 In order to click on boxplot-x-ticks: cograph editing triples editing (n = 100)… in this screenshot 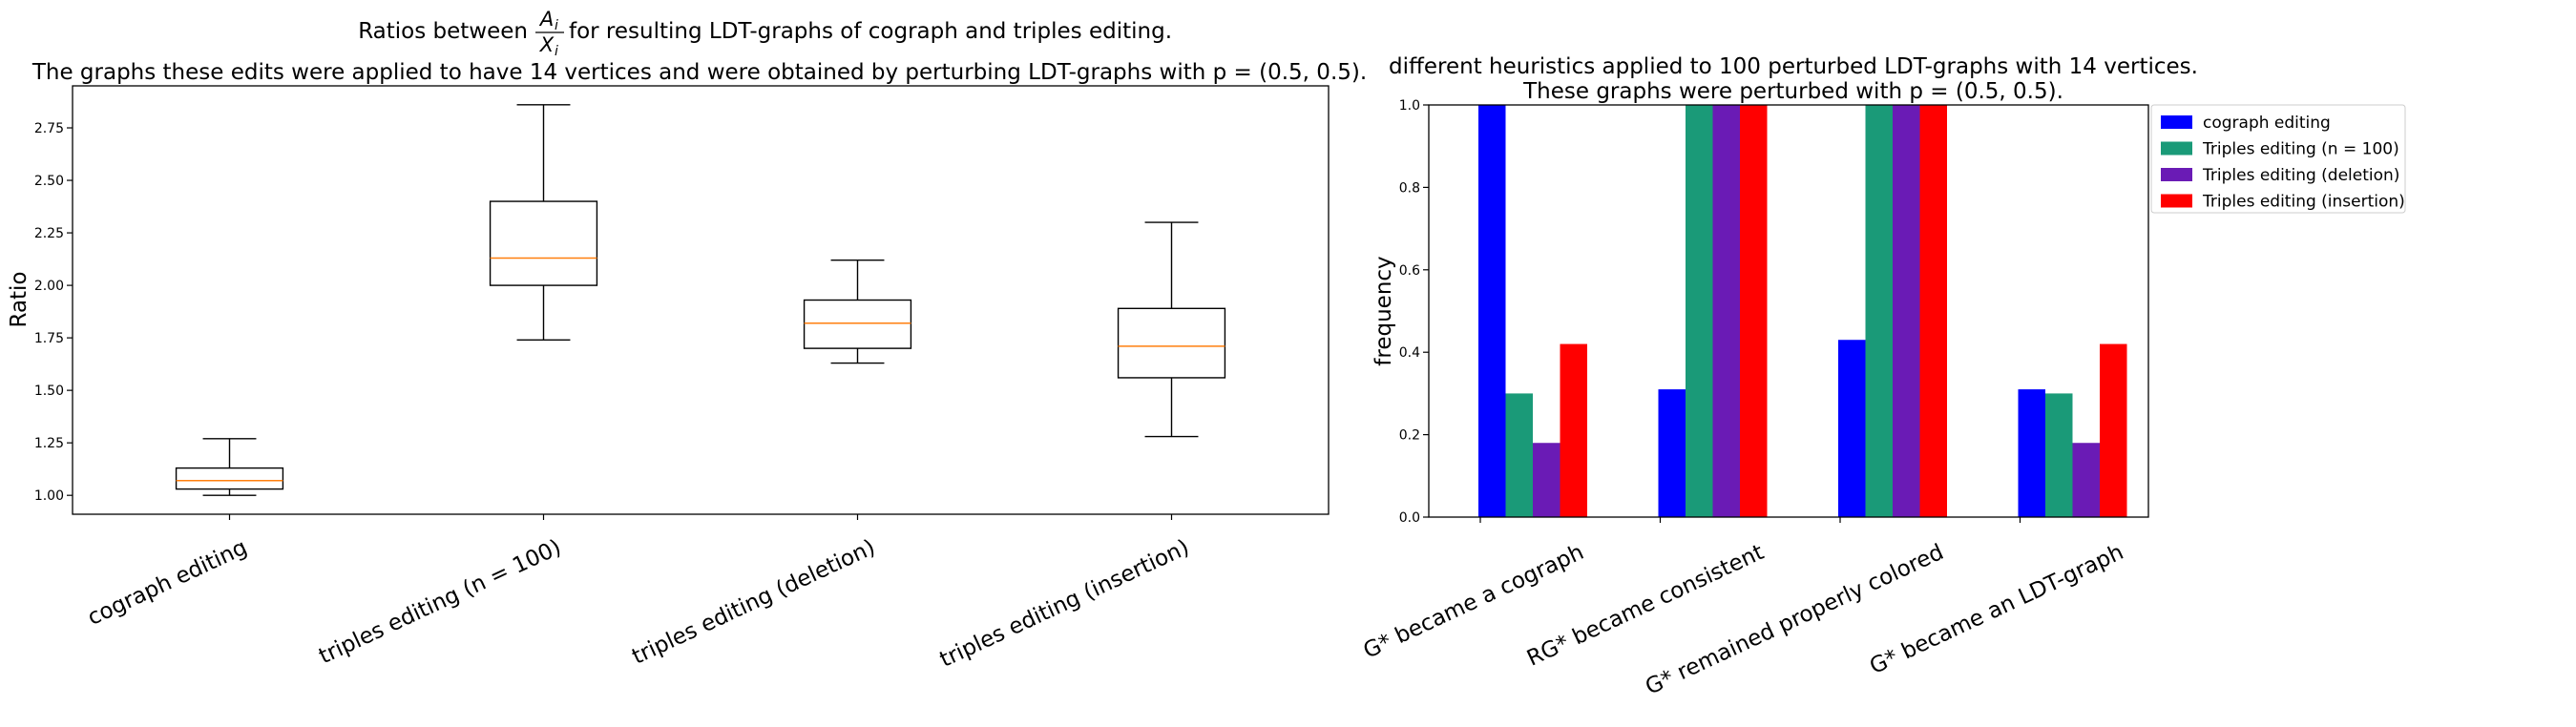, I will do `click(638, 593)`.